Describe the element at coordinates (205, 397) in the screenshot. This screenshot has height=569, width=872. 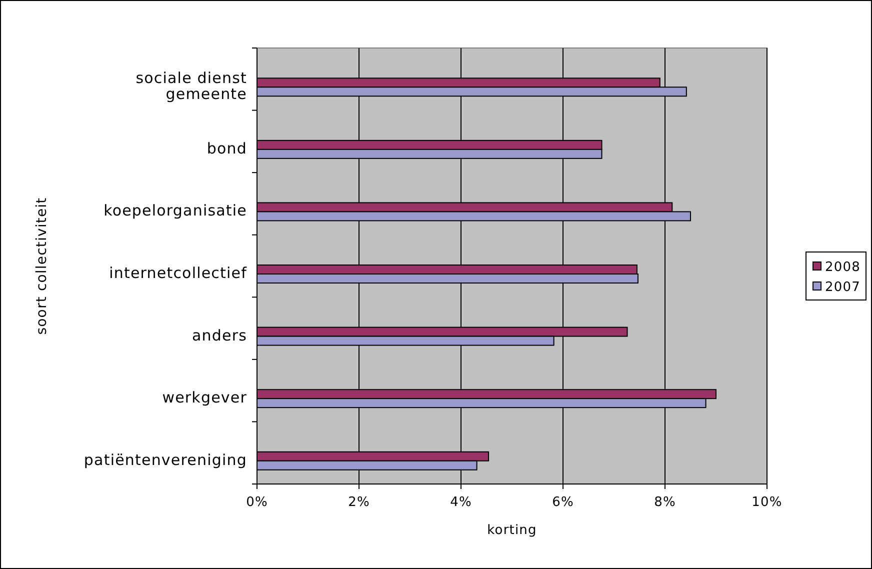
I see `y-tick-label: werkgever` at that location.